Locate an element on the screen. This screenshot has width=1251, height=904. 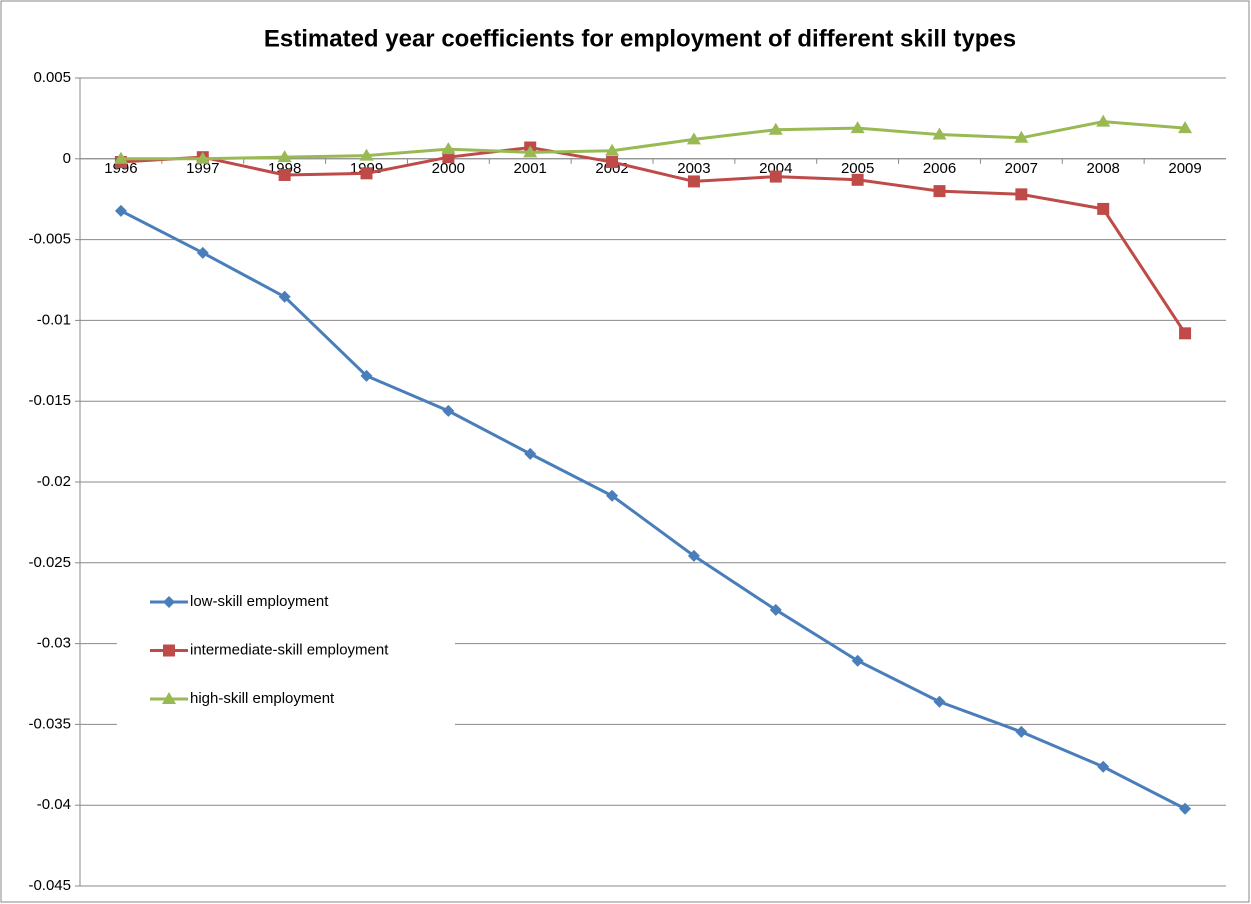
legend-label: high-skill employment is located at coordinates (262, 698).